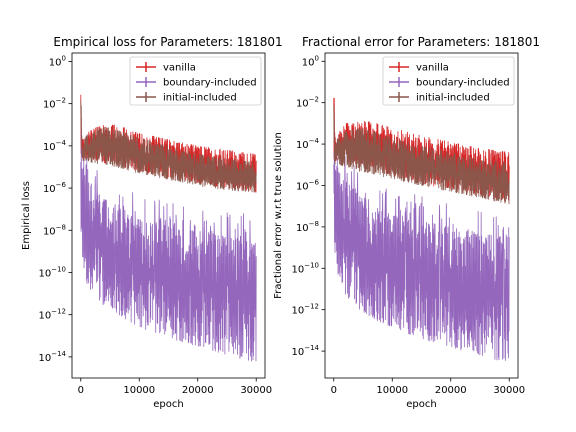 This screenshot has width=576, height=432. I want to click on panel-title: Fractional error for Parameters: 181801, so click(421, 42).